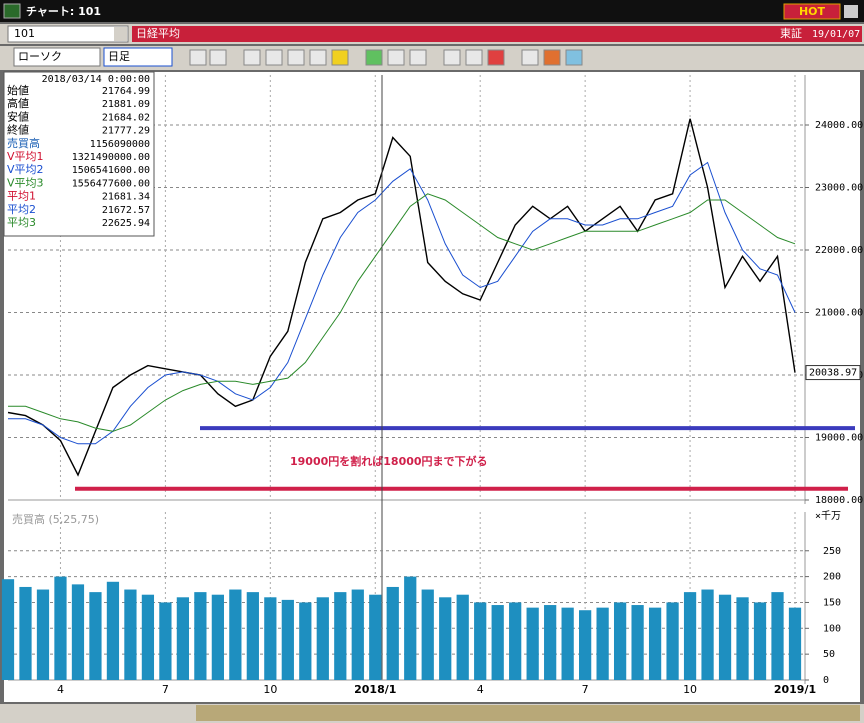 This screenshot has width=864, height=723. Describe the element at coordinates (96, 79) in the screenshot. I see `info-datetime: 2018/03/14 0:00:00` at that location.